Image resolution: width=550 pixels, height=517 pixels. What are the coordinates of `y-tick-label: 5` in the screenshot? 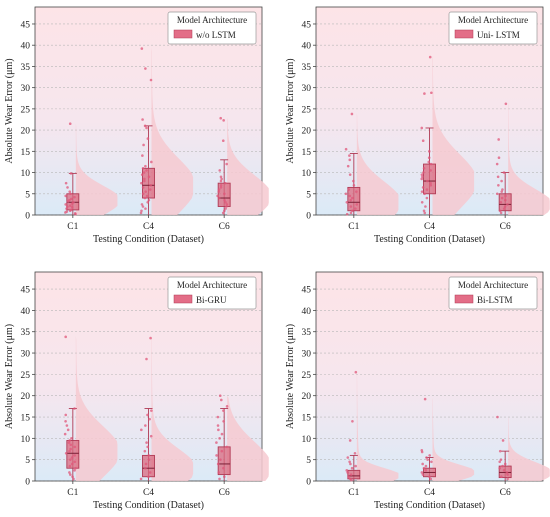 It's located at (308, 461).